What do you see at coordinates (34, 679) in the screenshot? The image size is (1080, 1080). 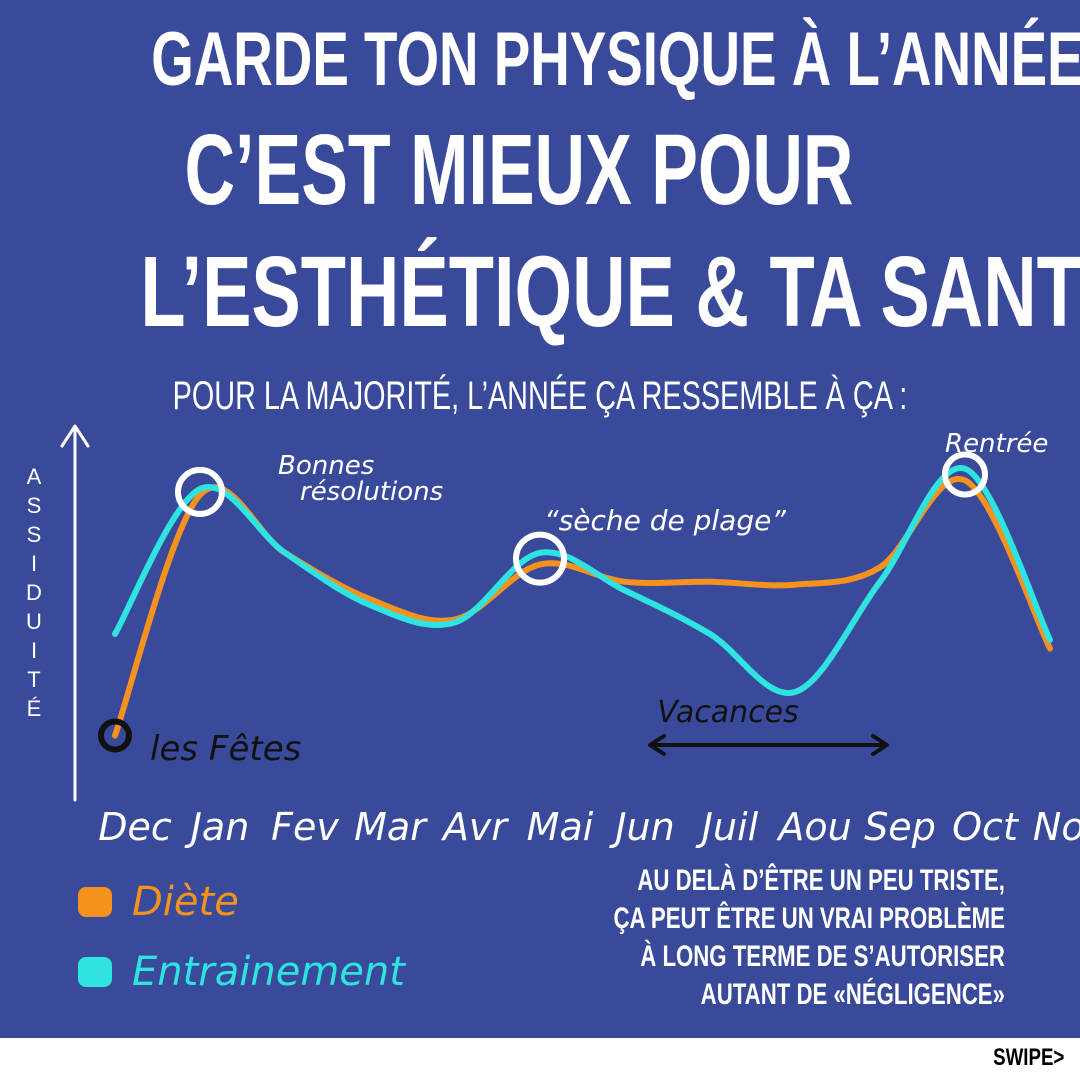 I see `y-axis-letter: T` at bounding box center [34, 679].